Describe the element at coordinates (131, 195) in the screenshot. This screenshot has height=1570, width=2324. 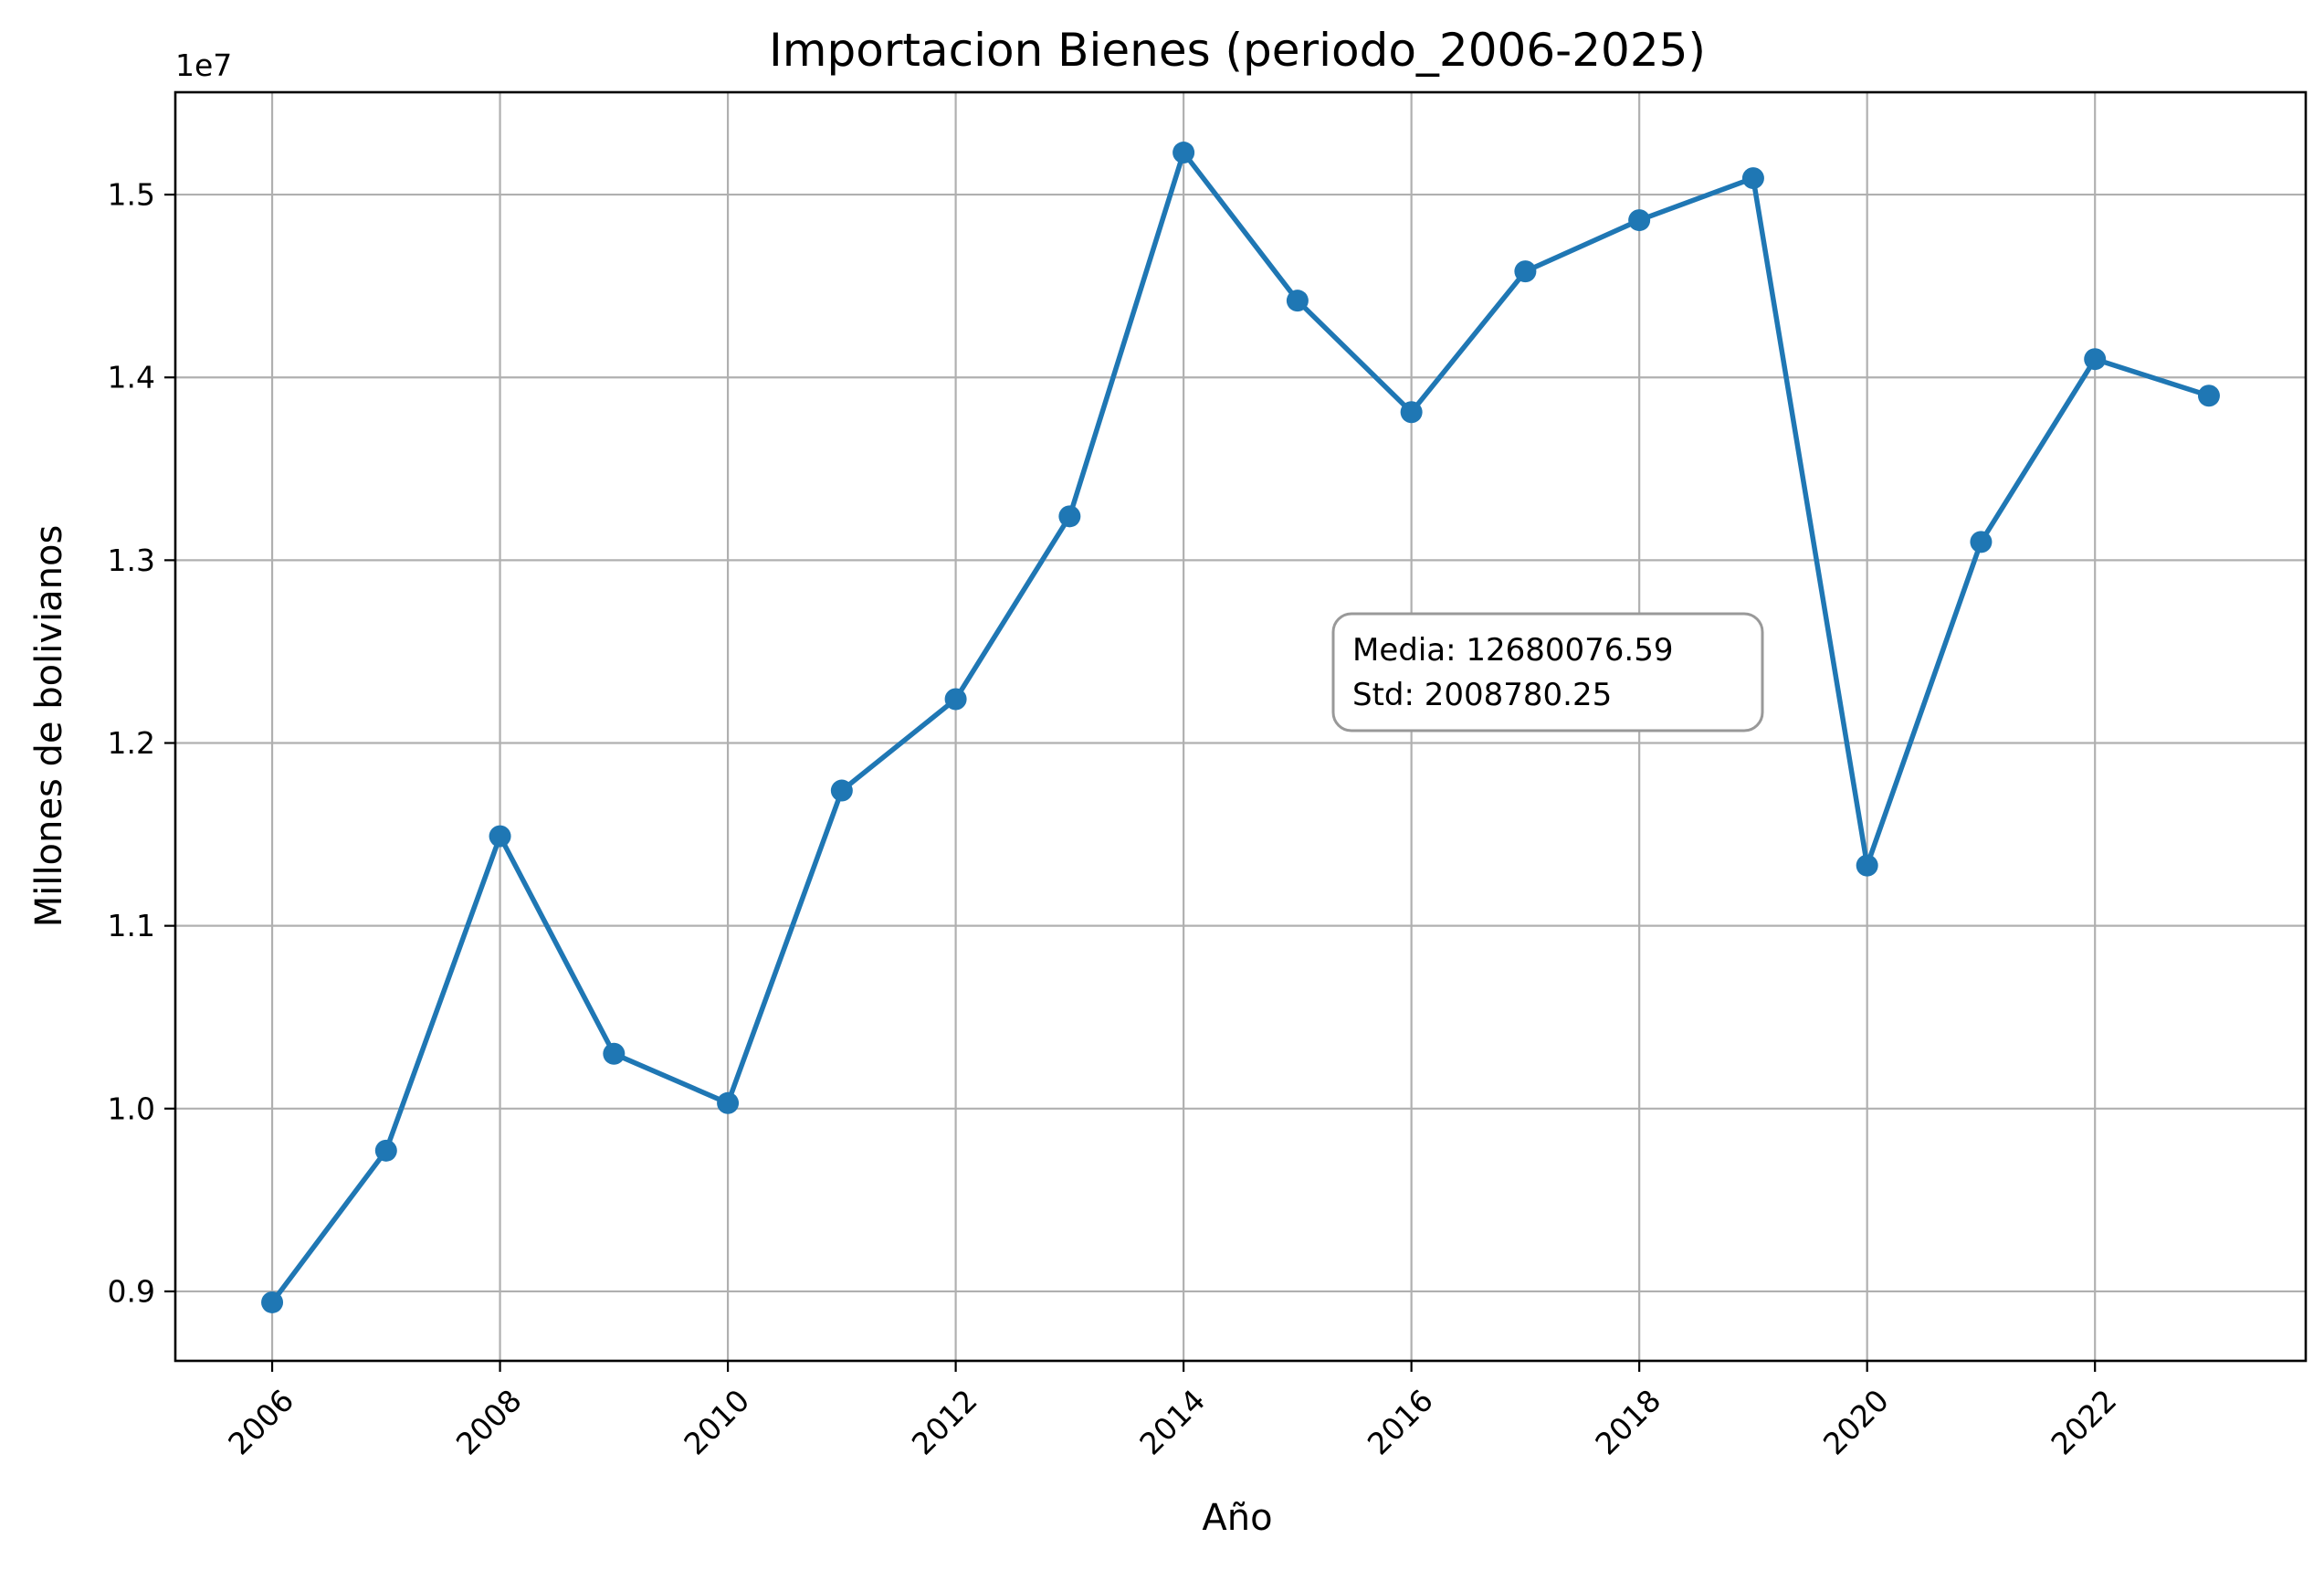
I see `y-tick-label: 1.5` at that location.